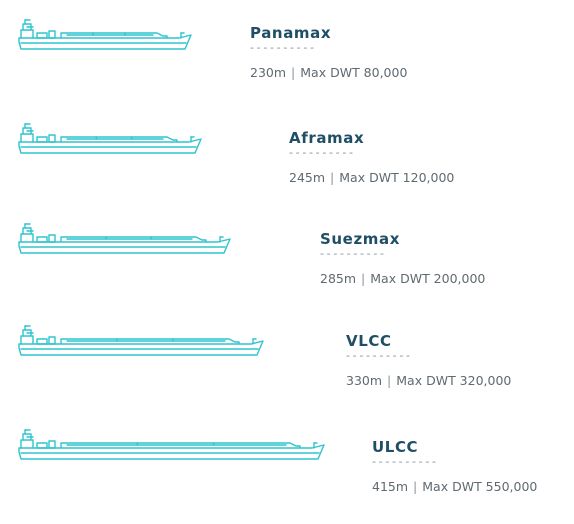 The height and width of the screenshot is (524, 574). Describe the element at coordinates (428, 360) in the screenshot. I see `ship-info: VLCC ---------- 330m | Max DWT 320,000` at that location.